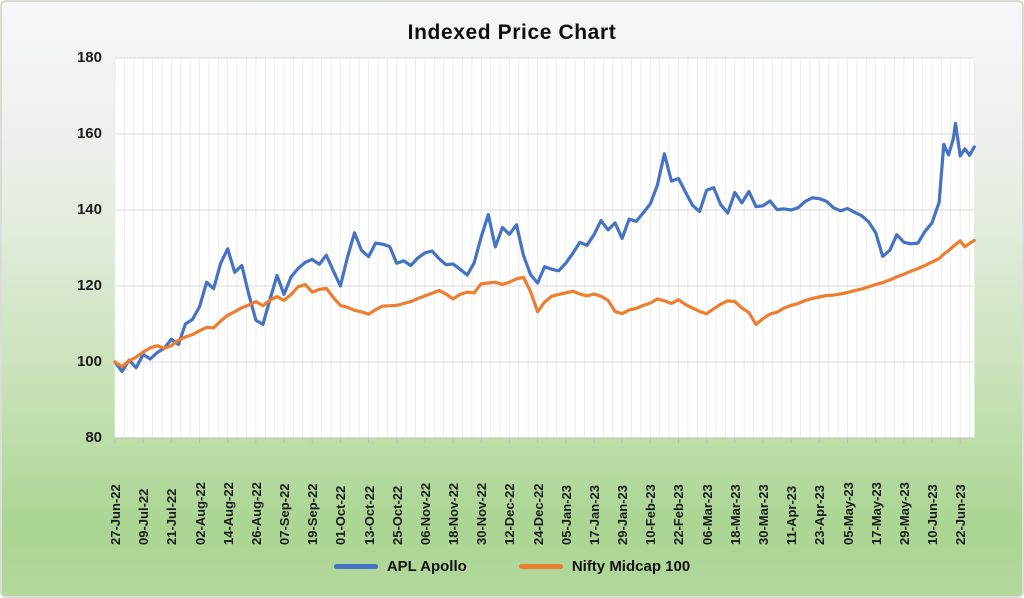  What do you see at coordinates (89, 209) in the screenshot?
I see `y-axis-label: 140` at bounding box center [89, 209].